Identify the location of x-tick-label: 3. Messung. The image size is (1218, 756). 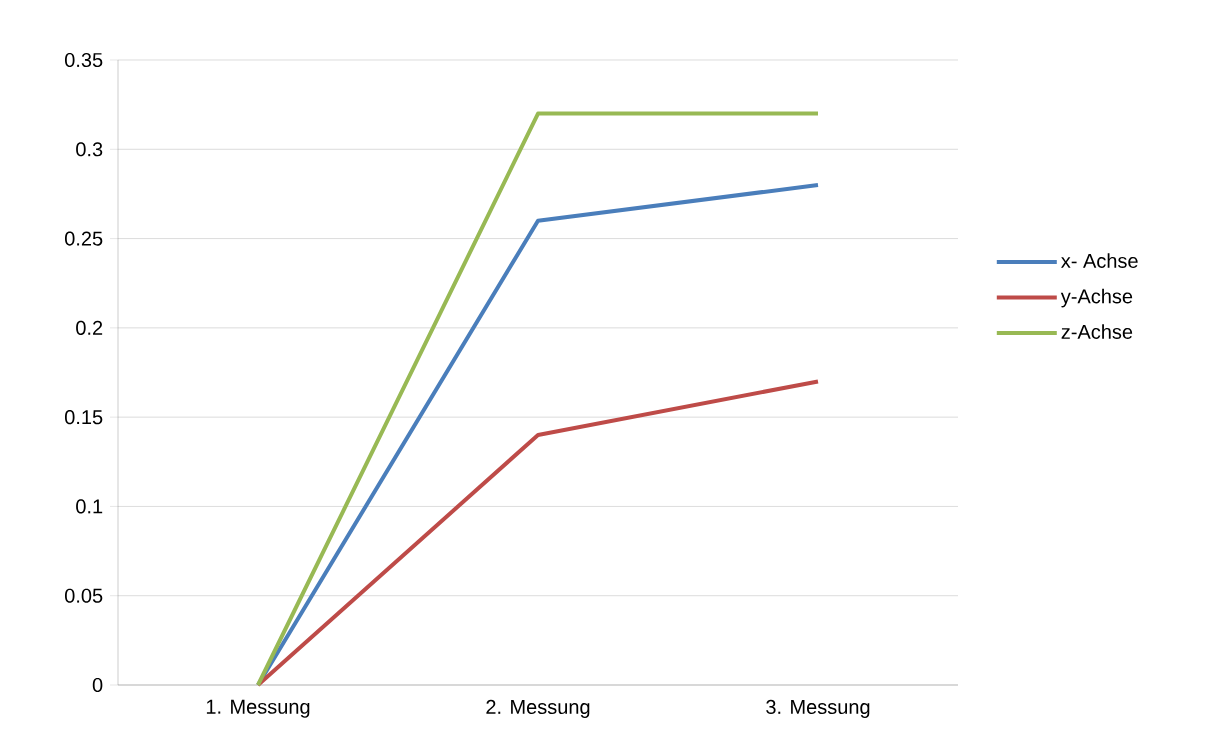
(818, 708).